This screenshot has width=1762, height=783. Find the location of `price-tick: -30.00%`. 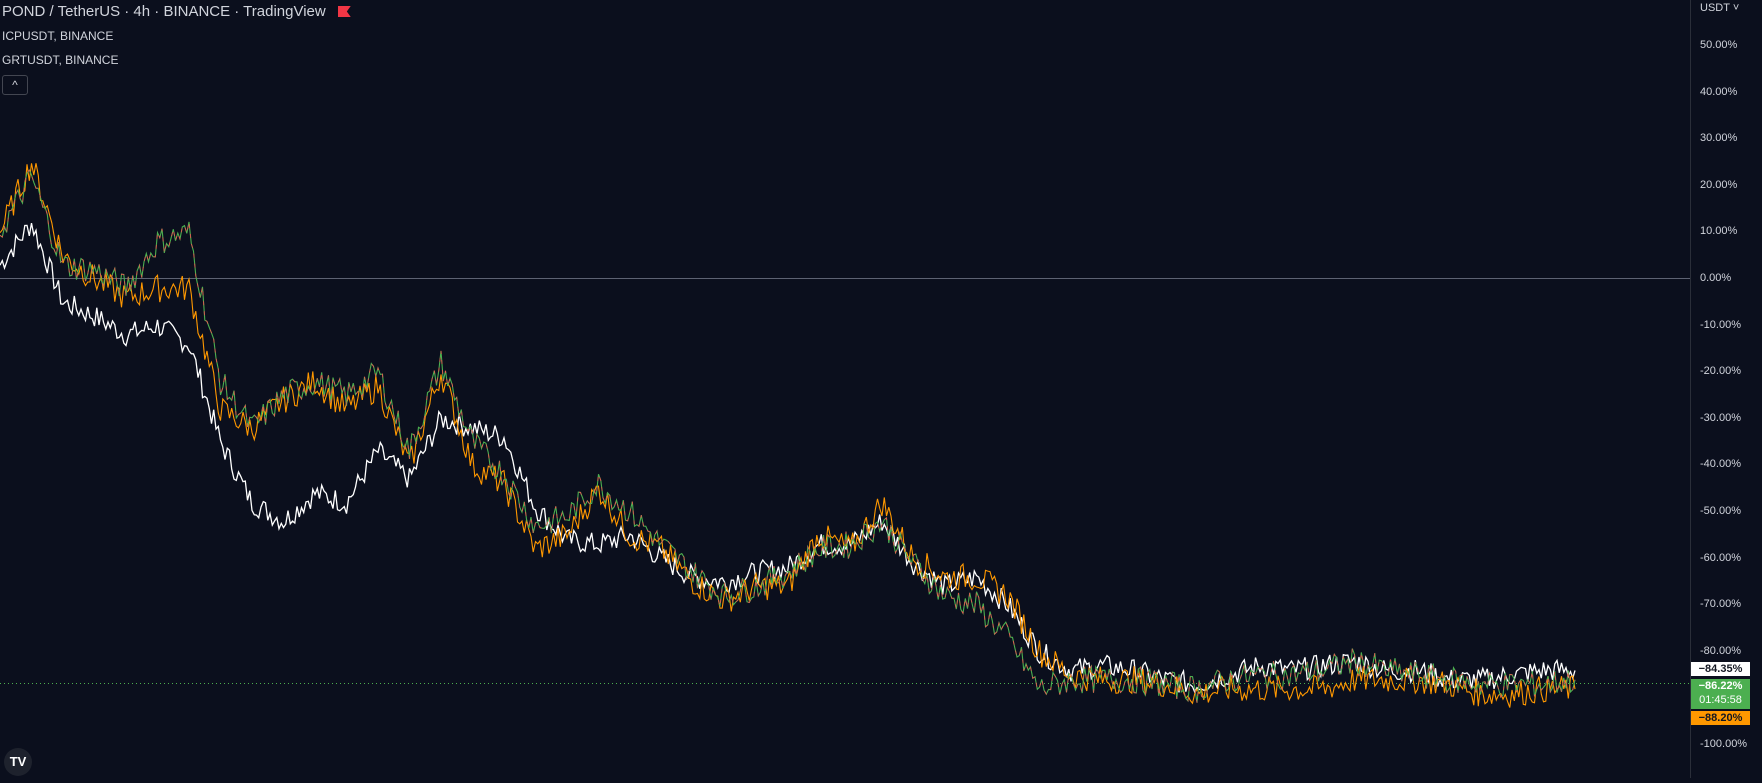

price-tick: -30.00% is located at coordinates (1720, 417).